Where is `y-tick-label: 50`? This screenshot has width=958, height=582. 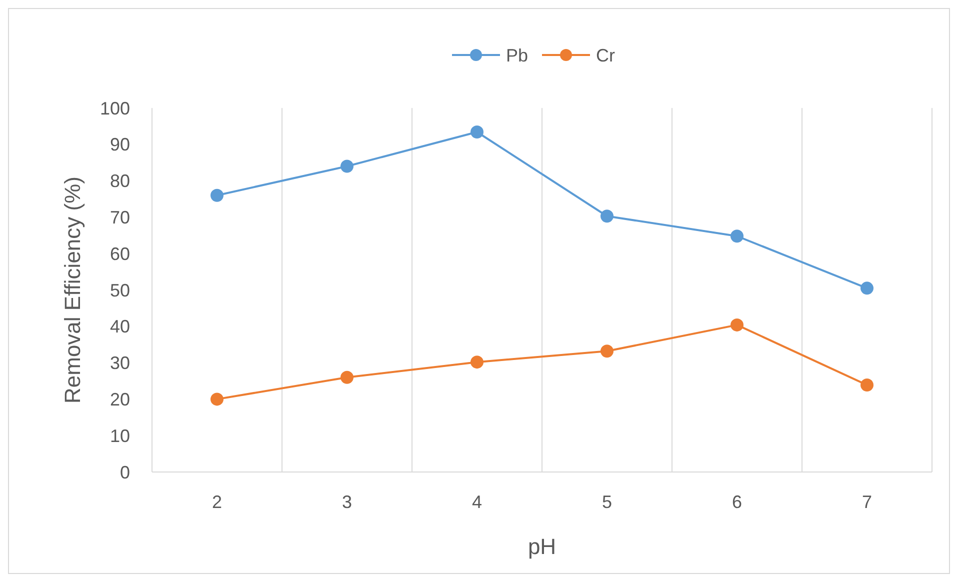
y-tick-label: 50 is located at coordinates (120, 290).